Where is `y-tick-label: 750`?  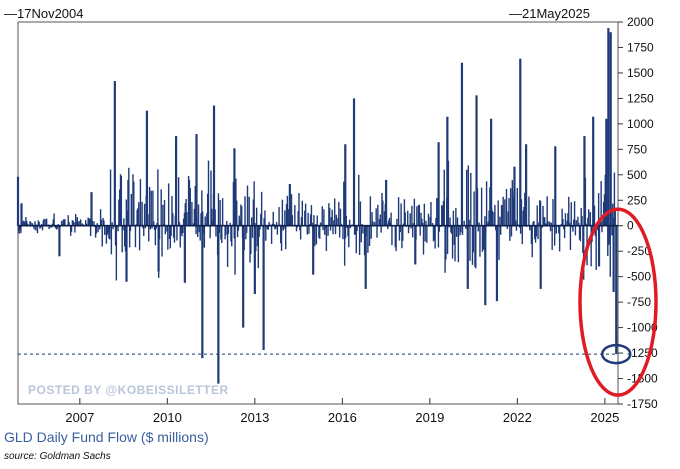
y-tick-label: 750 is located at coordinates (637, 149).